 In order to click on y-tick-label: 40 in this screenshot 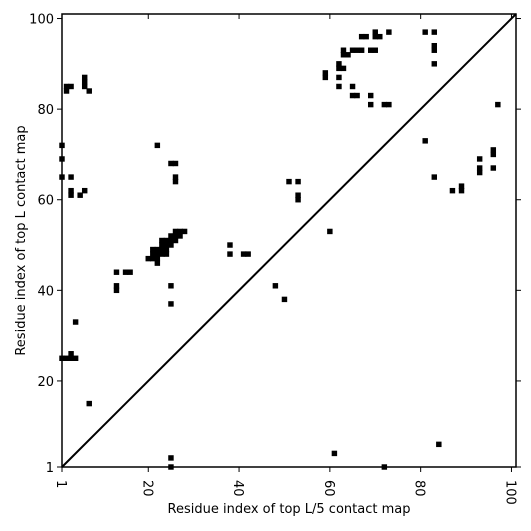, I will do `click(45, 291)`.